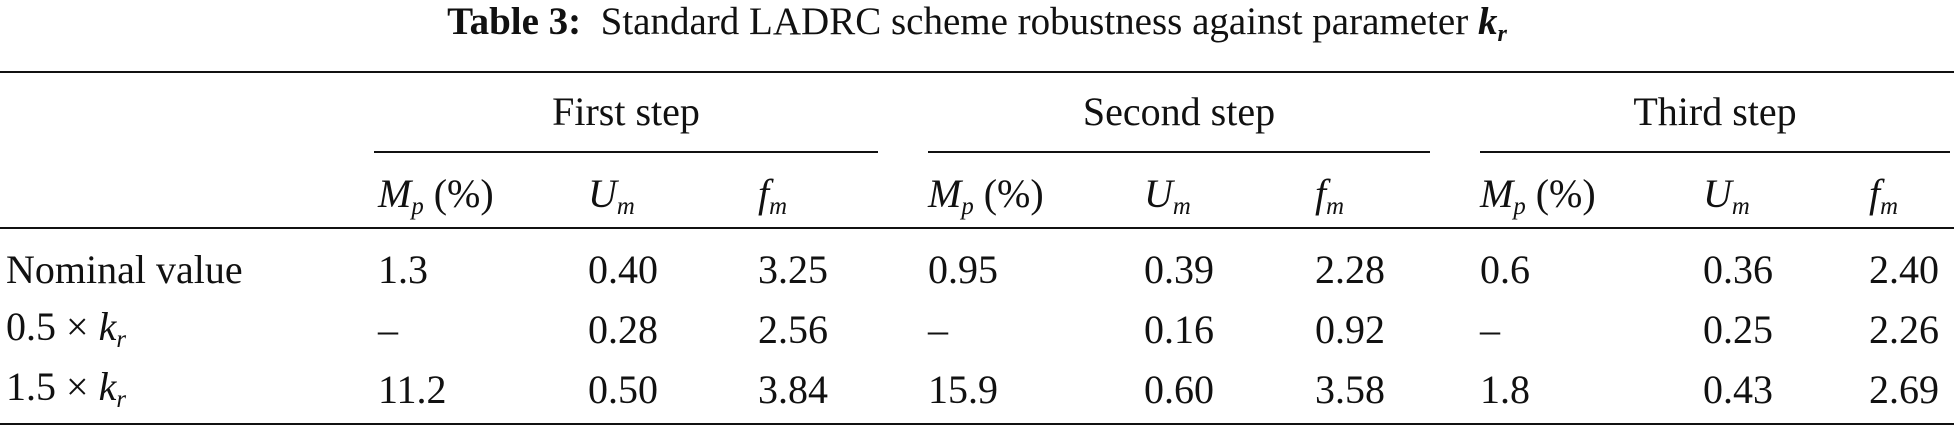 This screenshot has width=1954, height=433. Describe the element at coordinates (412, 389) in the screenshot. I see `cell: 11.2` at that location.